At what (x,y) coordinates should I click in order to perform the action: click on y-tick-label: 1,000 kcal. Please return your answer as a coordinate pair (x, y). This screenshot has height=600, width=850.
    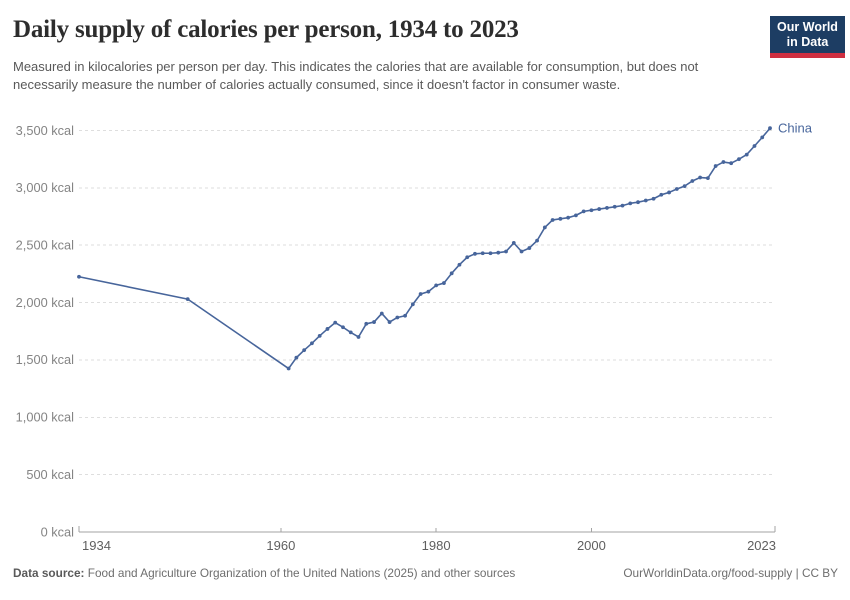
    Looking at the image, I should click on (45, 417).